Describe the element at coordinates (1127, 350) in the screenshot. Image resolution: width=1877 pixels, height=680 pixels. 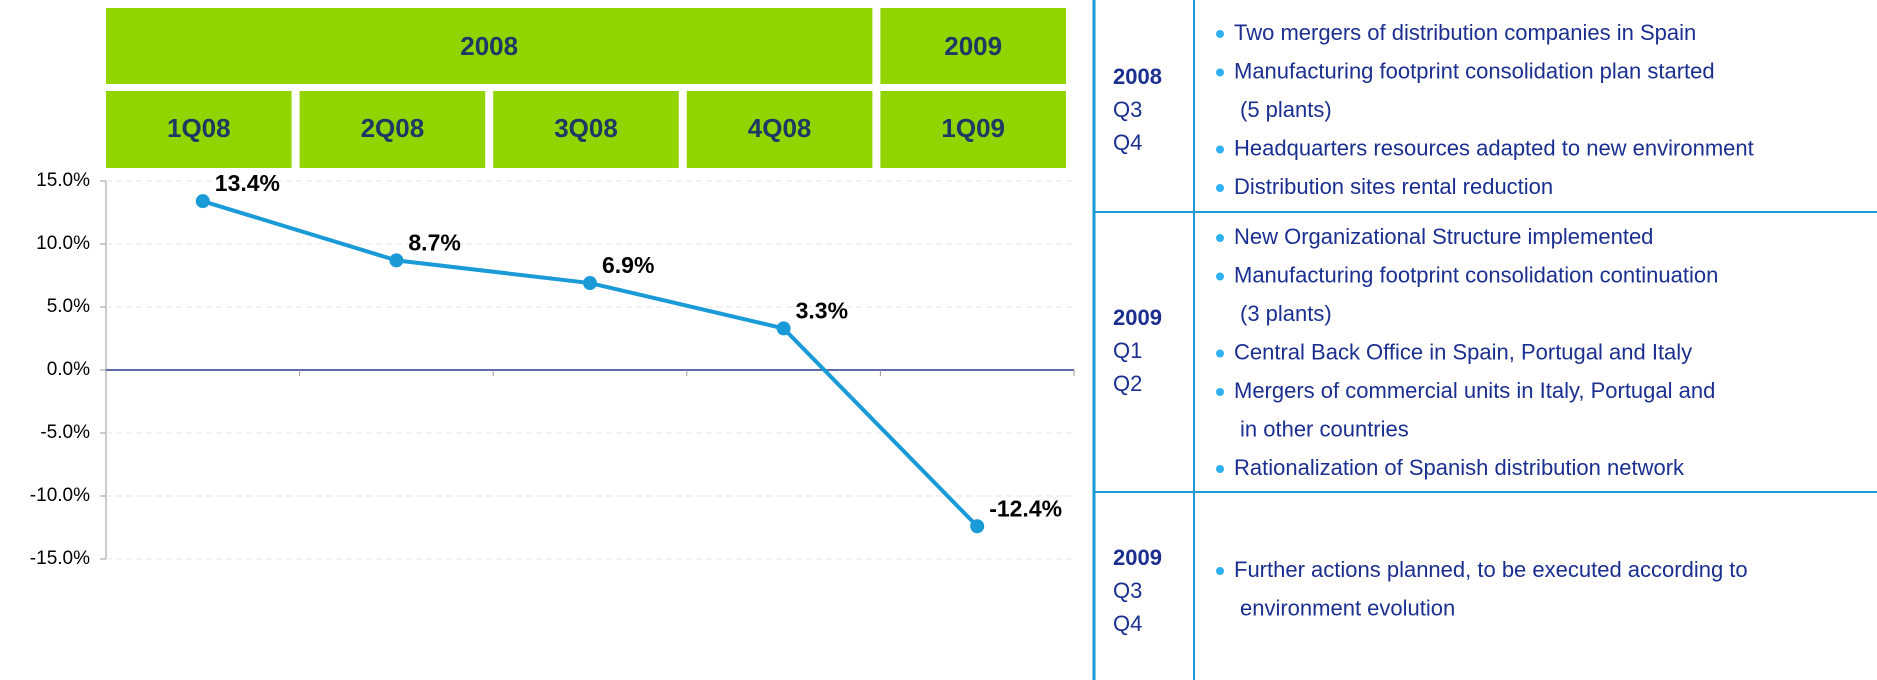
I see `row-quarter: Q1` at that location.